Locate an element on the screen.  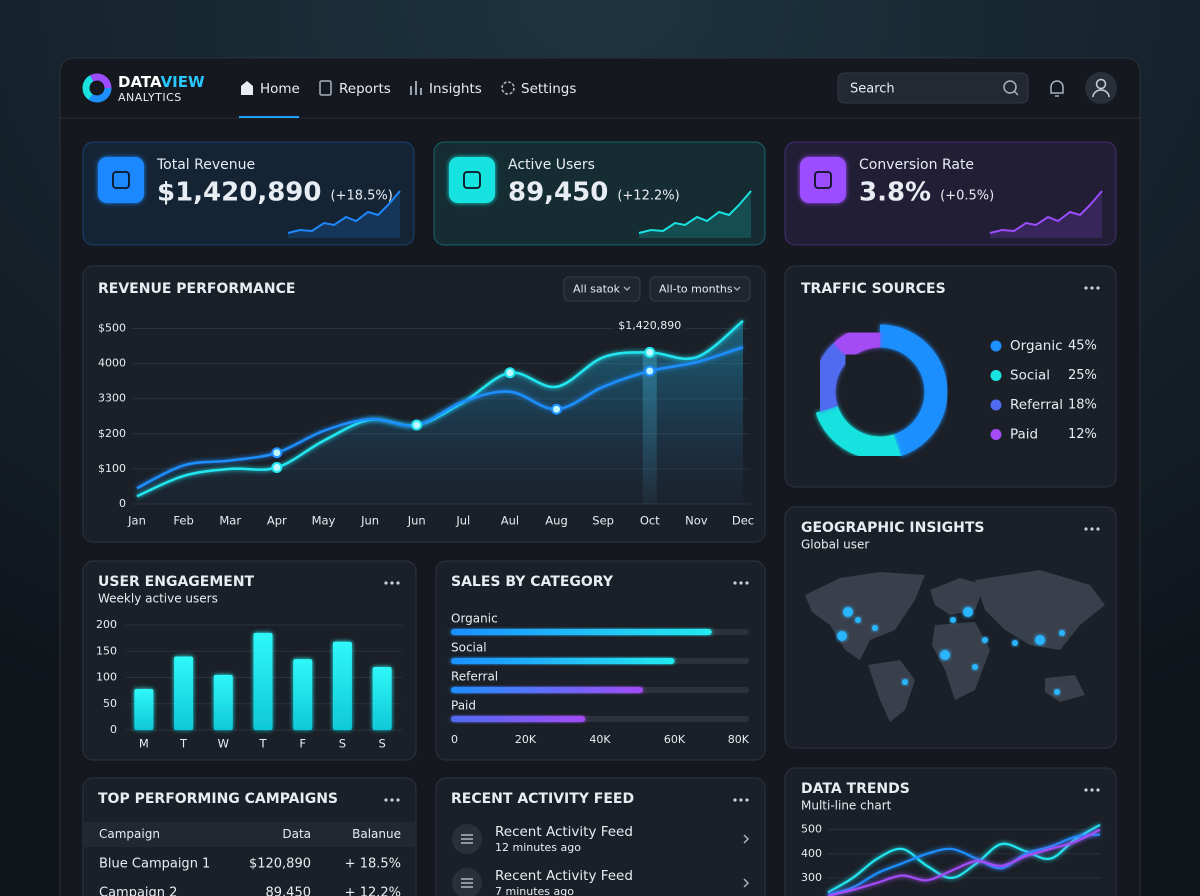
nav-item: Home is located at coordinates (280, 89).